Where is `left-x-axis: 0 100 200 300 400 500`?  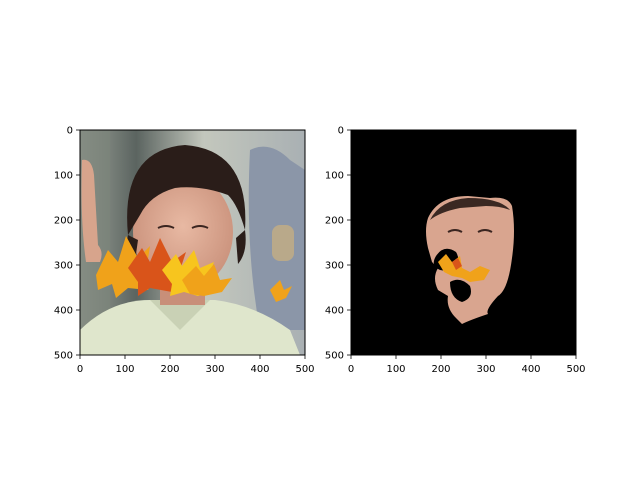
left-x-axis: 0 100 200 300 400 500 is located at coordinates (196, 365).